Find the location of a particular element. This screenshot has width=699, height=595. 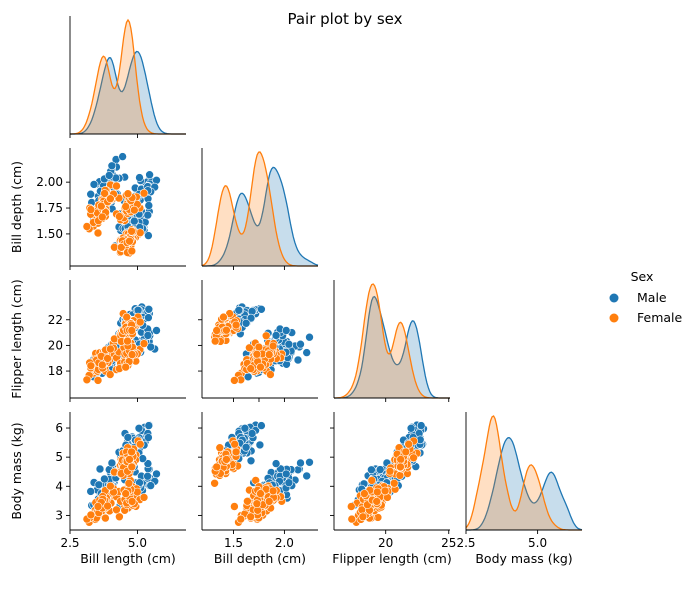

panel-flipper_length-vs-bill_depth is located at coordinates (258, 341).